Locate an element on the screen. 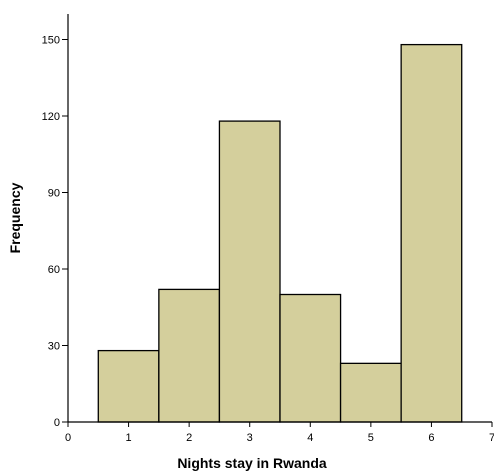 The image size is (494, 474). x-tick-label: 6 is located at coordinates (431, 438).